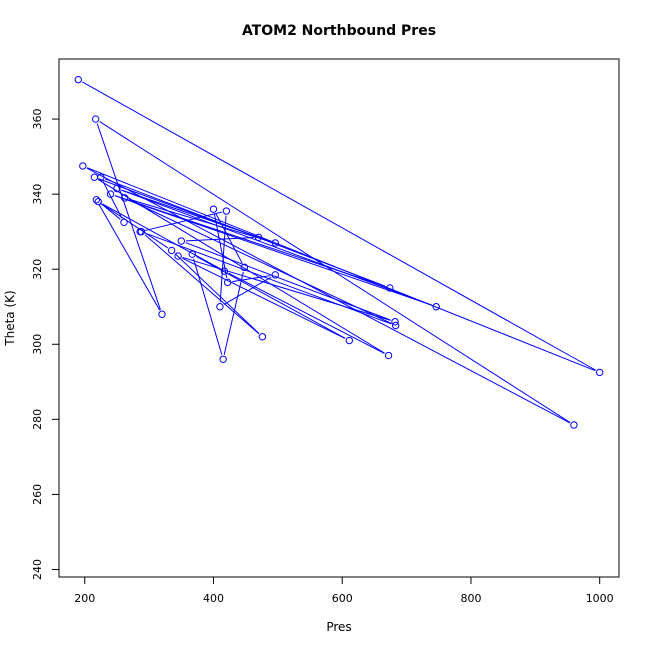 The height and width of the screenshot is (650, 650). Describe the element at coordinates (470, 598) in the screenshot. I see `x-tick-label: 800` at that location.